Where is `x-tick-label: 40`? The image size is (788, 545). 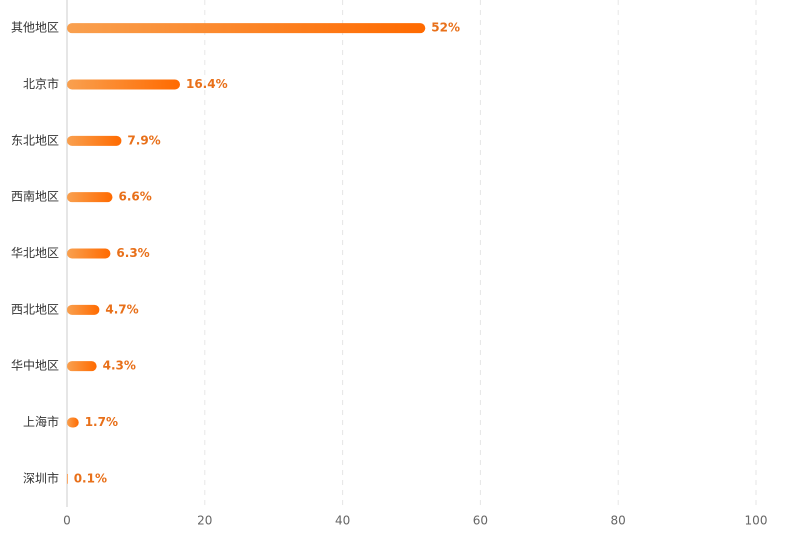 x-tick-label: 40 is located at coordinates (342, 521).